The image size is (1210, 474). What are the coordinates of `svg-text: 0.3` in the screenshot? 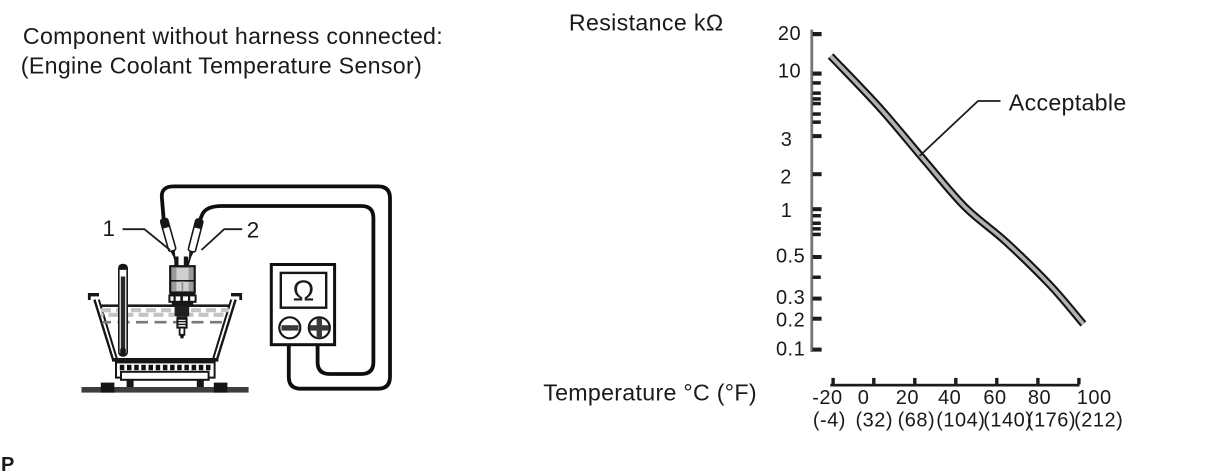 It's located at (790, 298).